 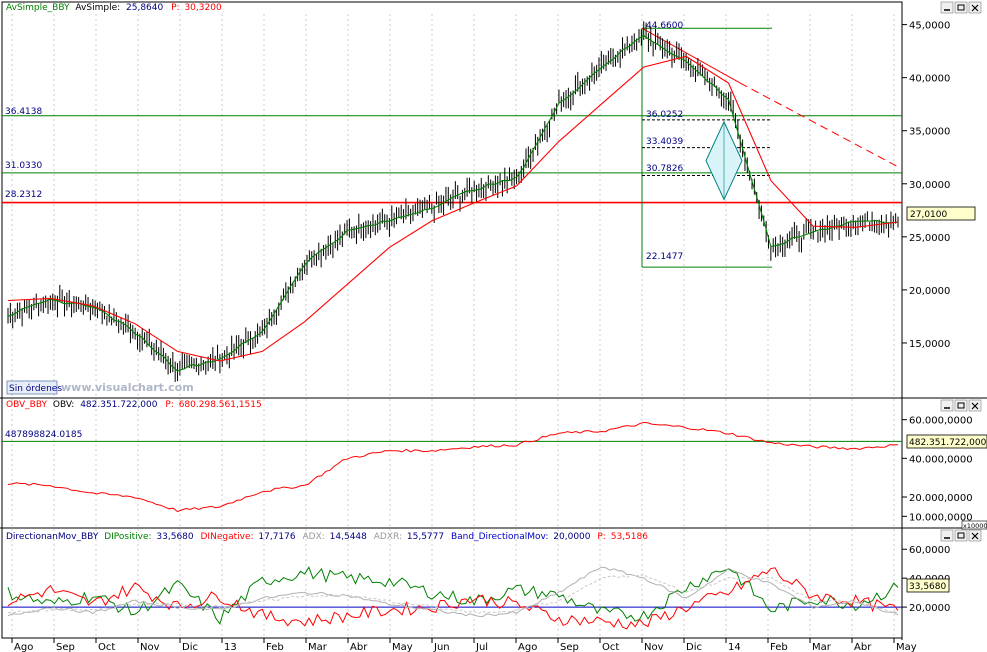 What do you see at coordinates (425, 537) in the screenshot?
I see `dmi-header-adxr-value: 15,5777` at bounding box center [425, 537].